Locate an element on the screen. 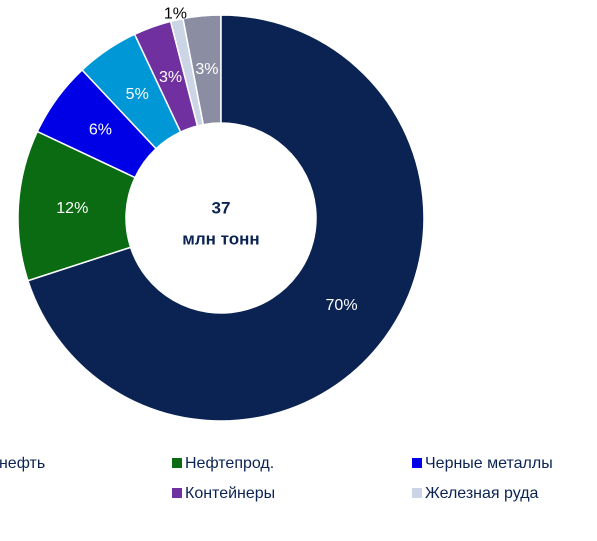  center-unit: млн тонн is located at coordinates (220, 238).